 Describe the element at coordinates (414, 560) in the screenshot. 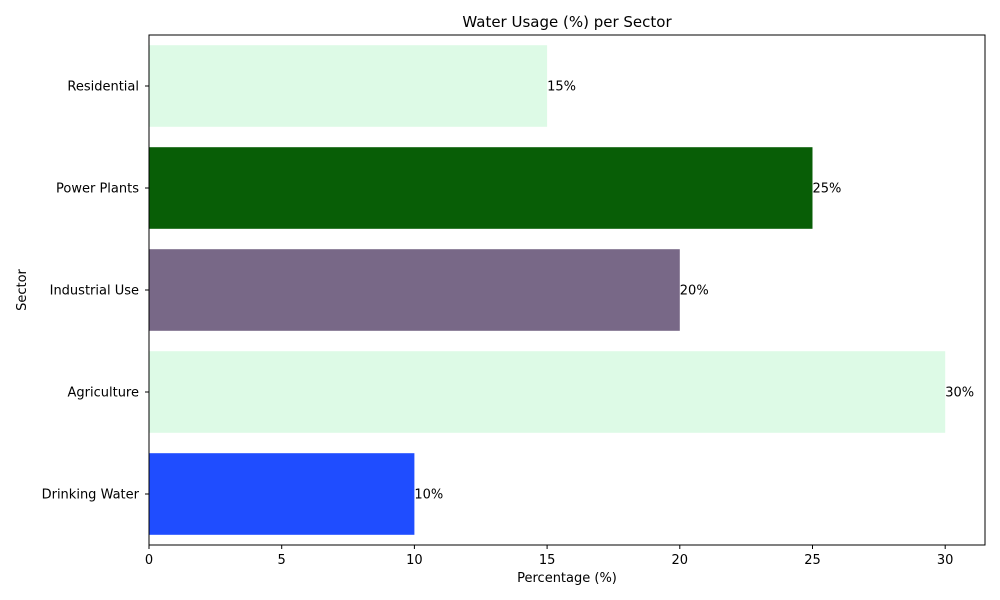

I see `x-tick-label: 10` at that location.